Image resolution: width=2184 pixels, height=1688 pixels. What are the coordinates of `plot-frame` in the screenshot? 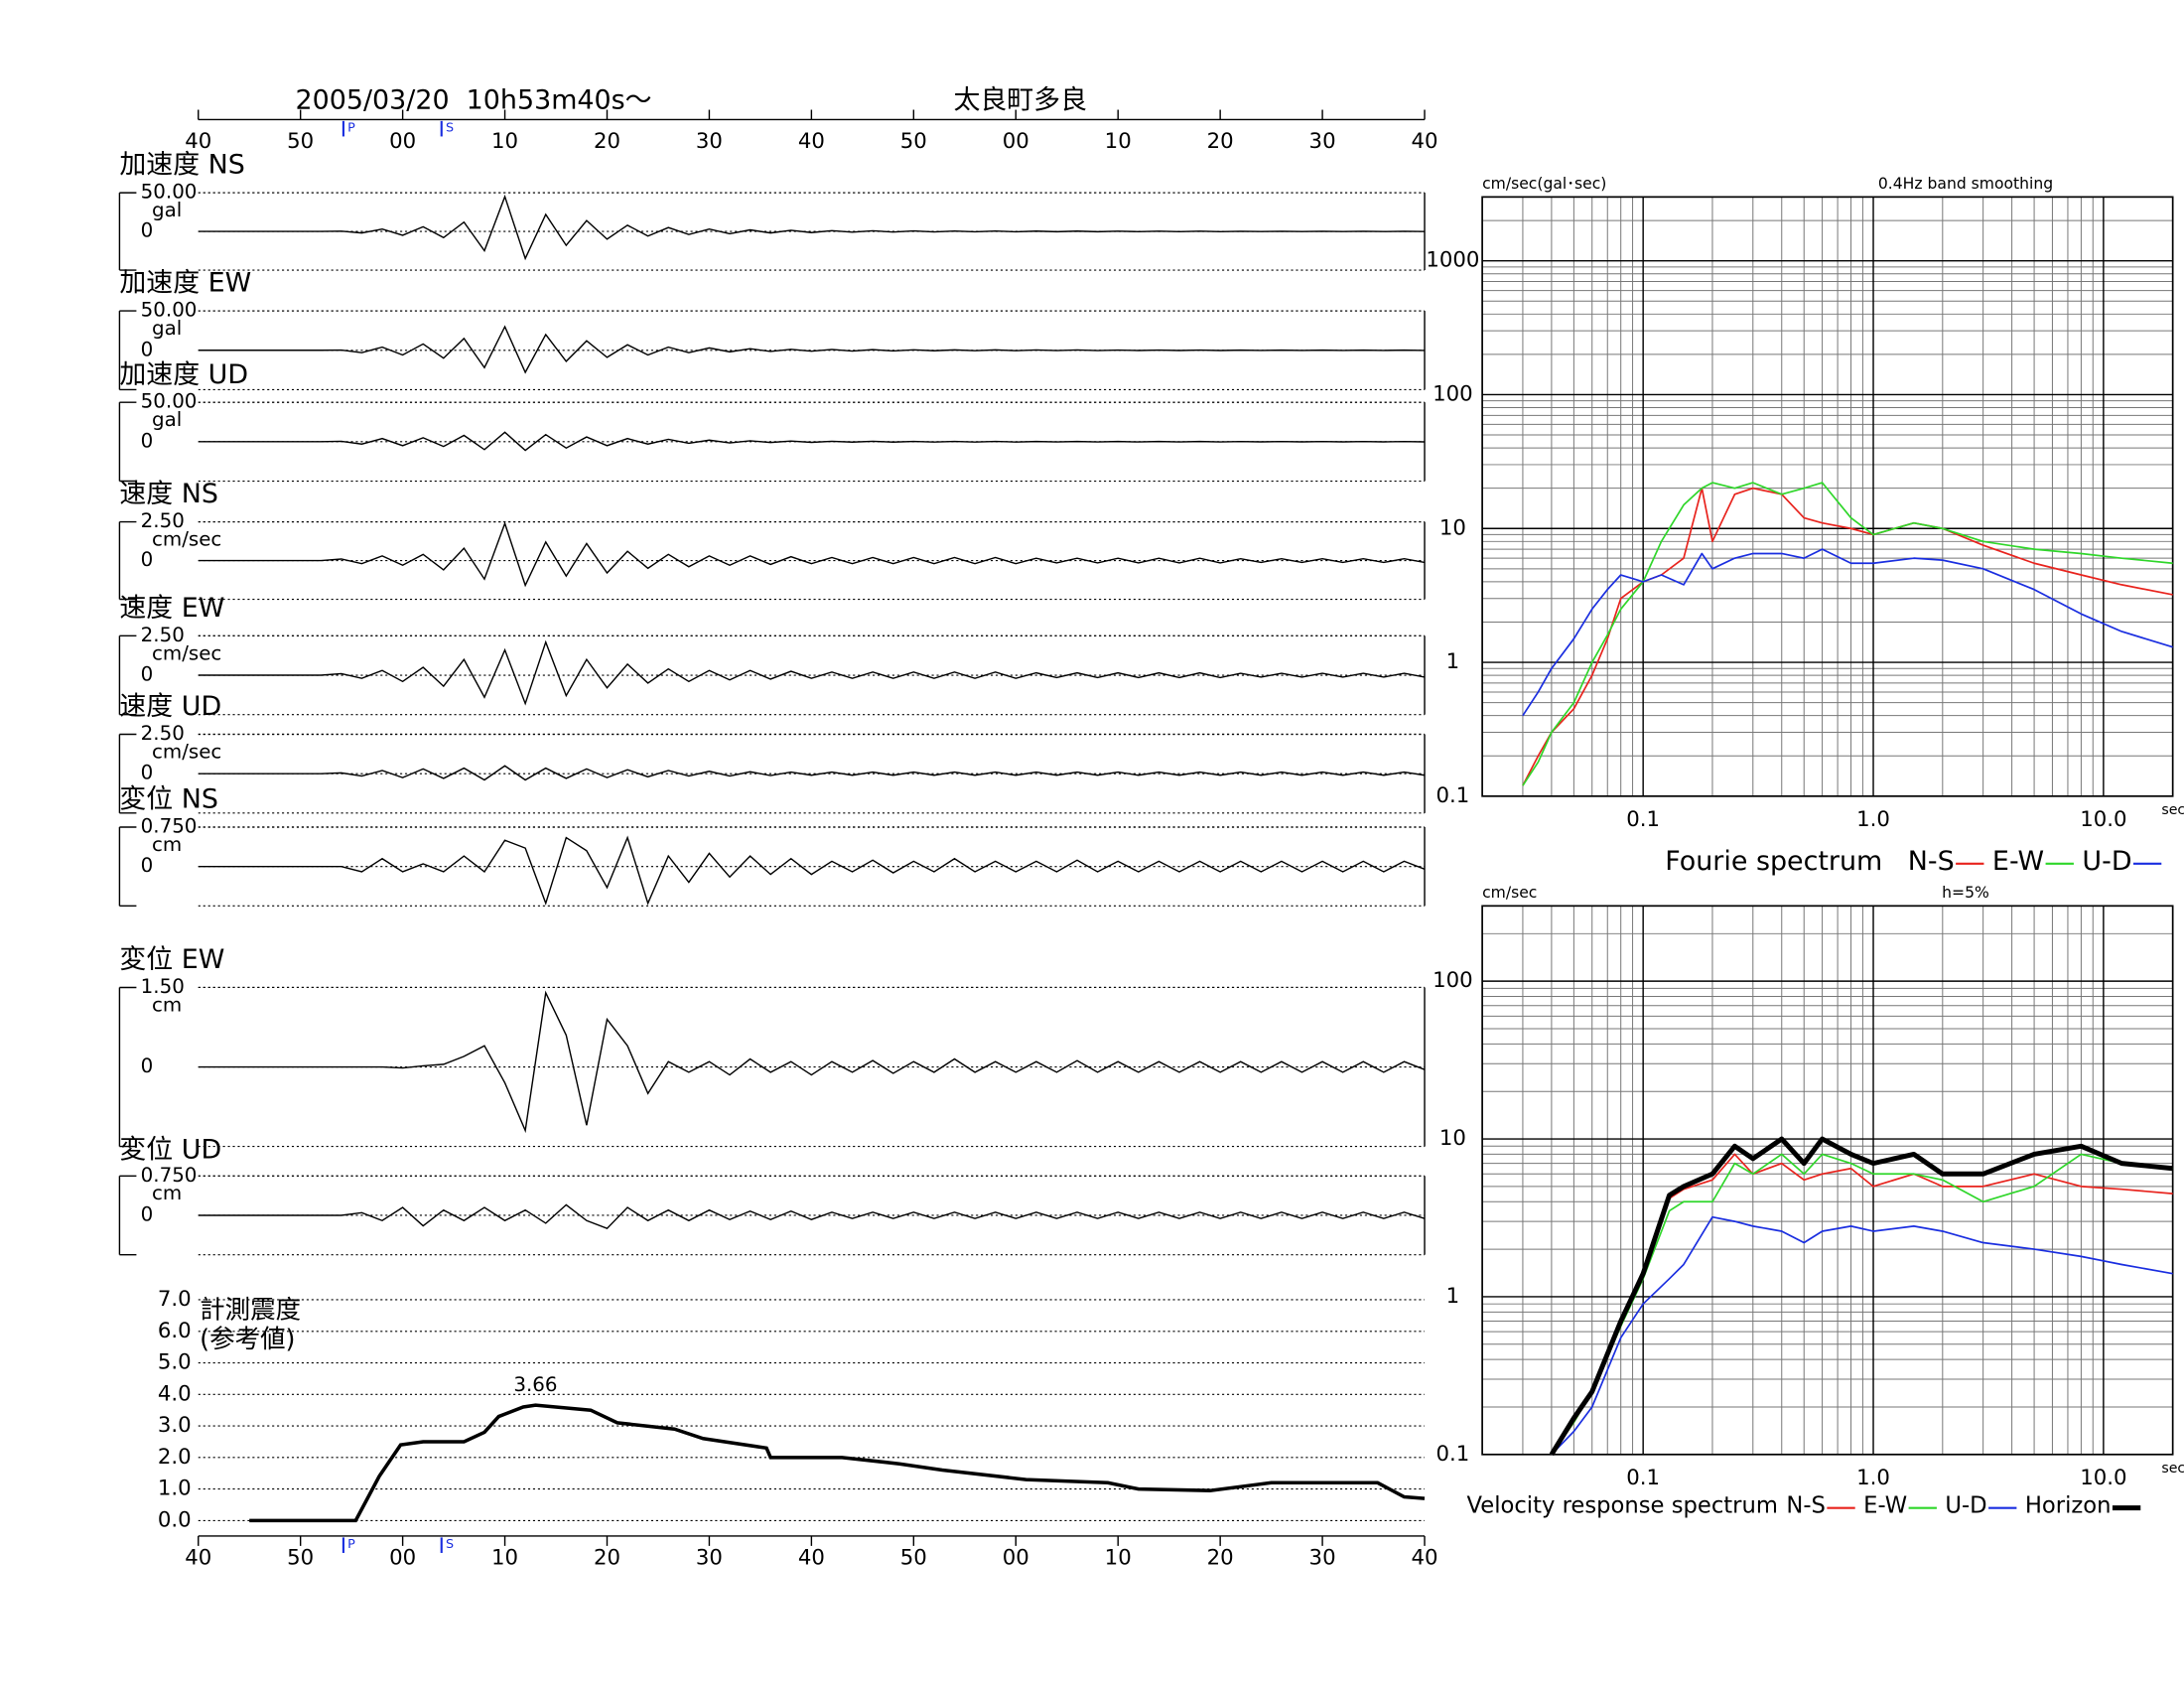 It's located at (1827, 1180).